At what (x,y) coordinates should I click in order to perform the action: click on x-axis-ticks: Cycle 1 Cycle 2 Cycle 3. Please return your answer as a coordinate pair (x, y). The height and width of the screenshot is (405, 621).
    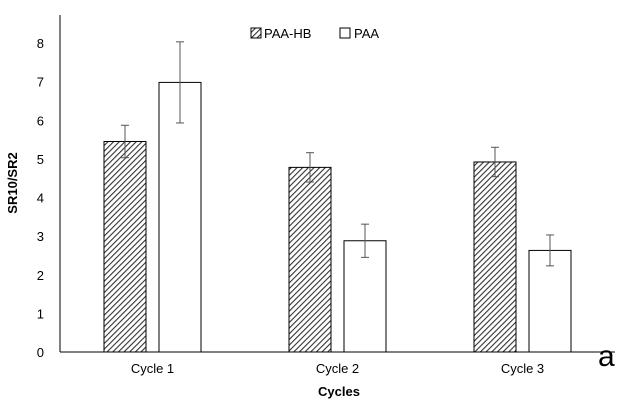
    Looking at the image, I should click on (337, 368).